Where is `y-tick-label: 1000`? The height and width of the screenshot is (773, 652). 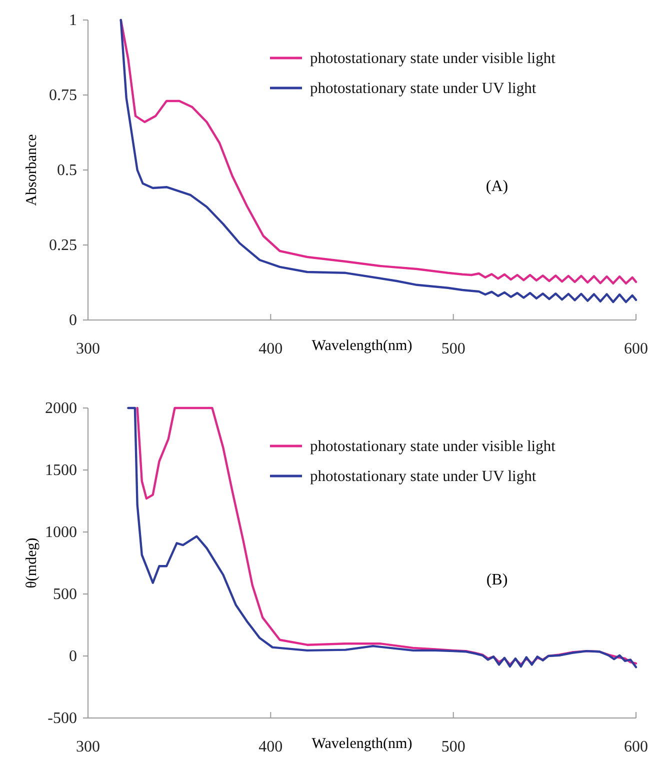
y-tick-label: 1000 is located at coordinates (61, 533).